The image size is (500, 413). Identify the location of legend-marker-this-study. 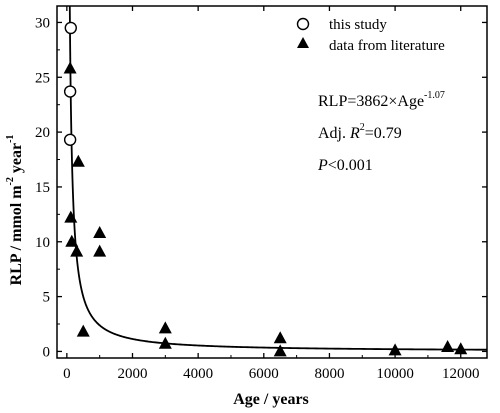
(303, 24).